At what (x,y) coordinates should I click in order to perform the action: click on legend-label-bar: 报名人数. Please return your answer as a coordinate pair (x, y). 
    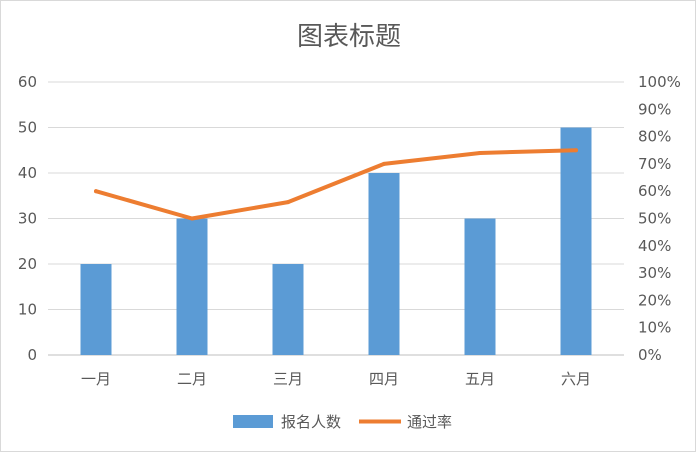
    Looking at the image, I should click on (311, 422).